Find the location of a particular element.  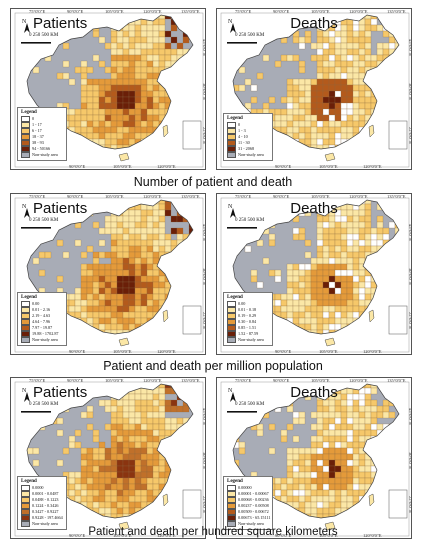

legend-label: Non-study area is located at coordinates (251, 524).